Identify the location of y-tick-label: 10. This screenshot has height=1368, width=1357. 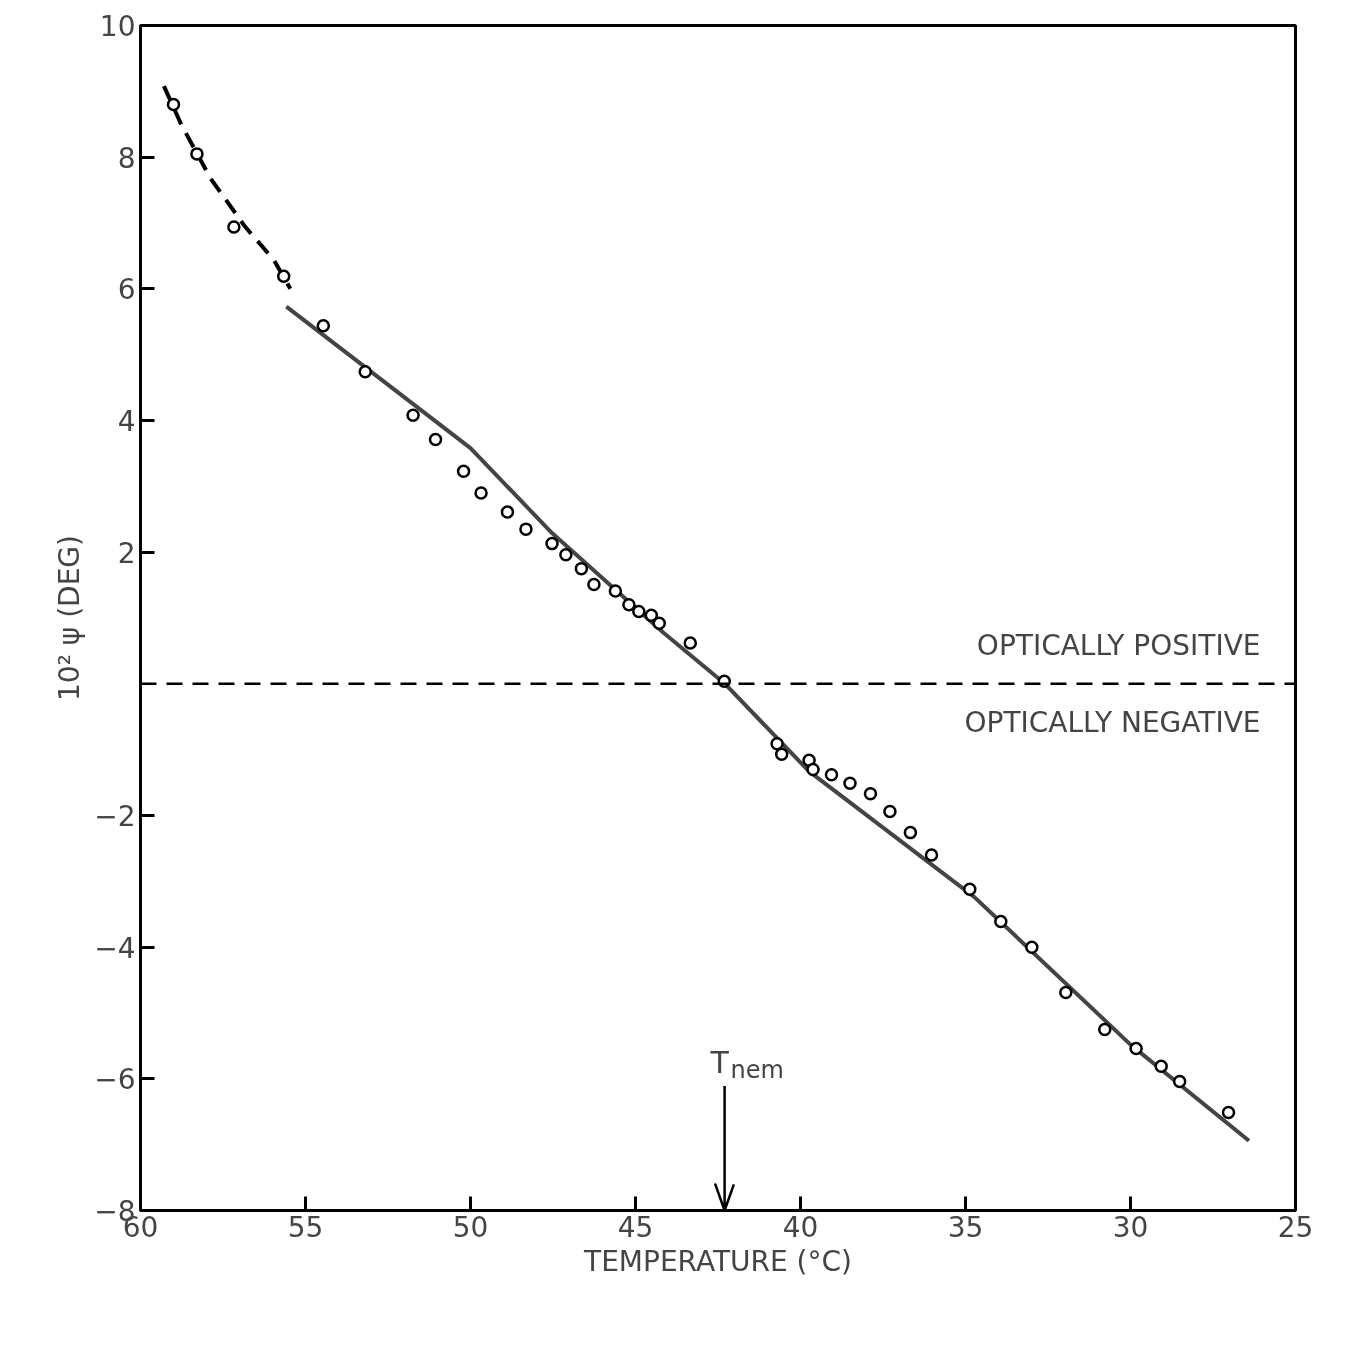
(117, 26).